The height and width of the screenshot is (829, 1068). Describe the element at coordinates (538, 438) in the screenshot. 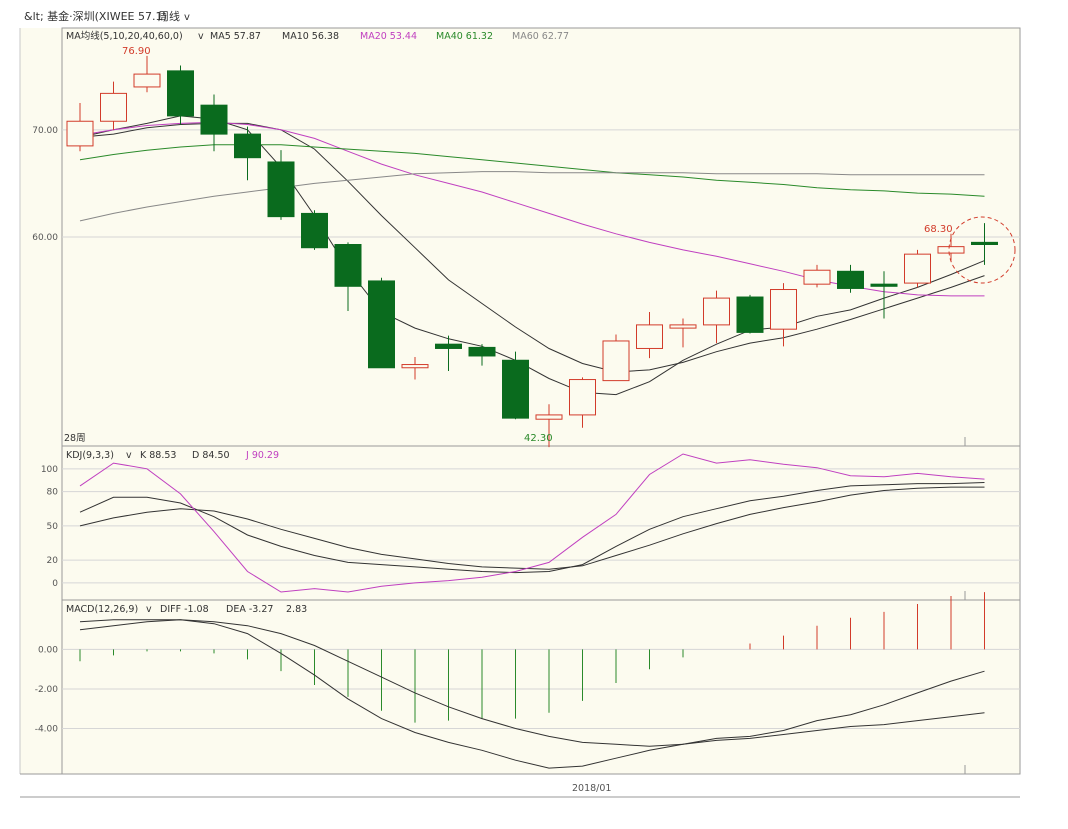

I see `low-price-annotation: 42.30` at that location.